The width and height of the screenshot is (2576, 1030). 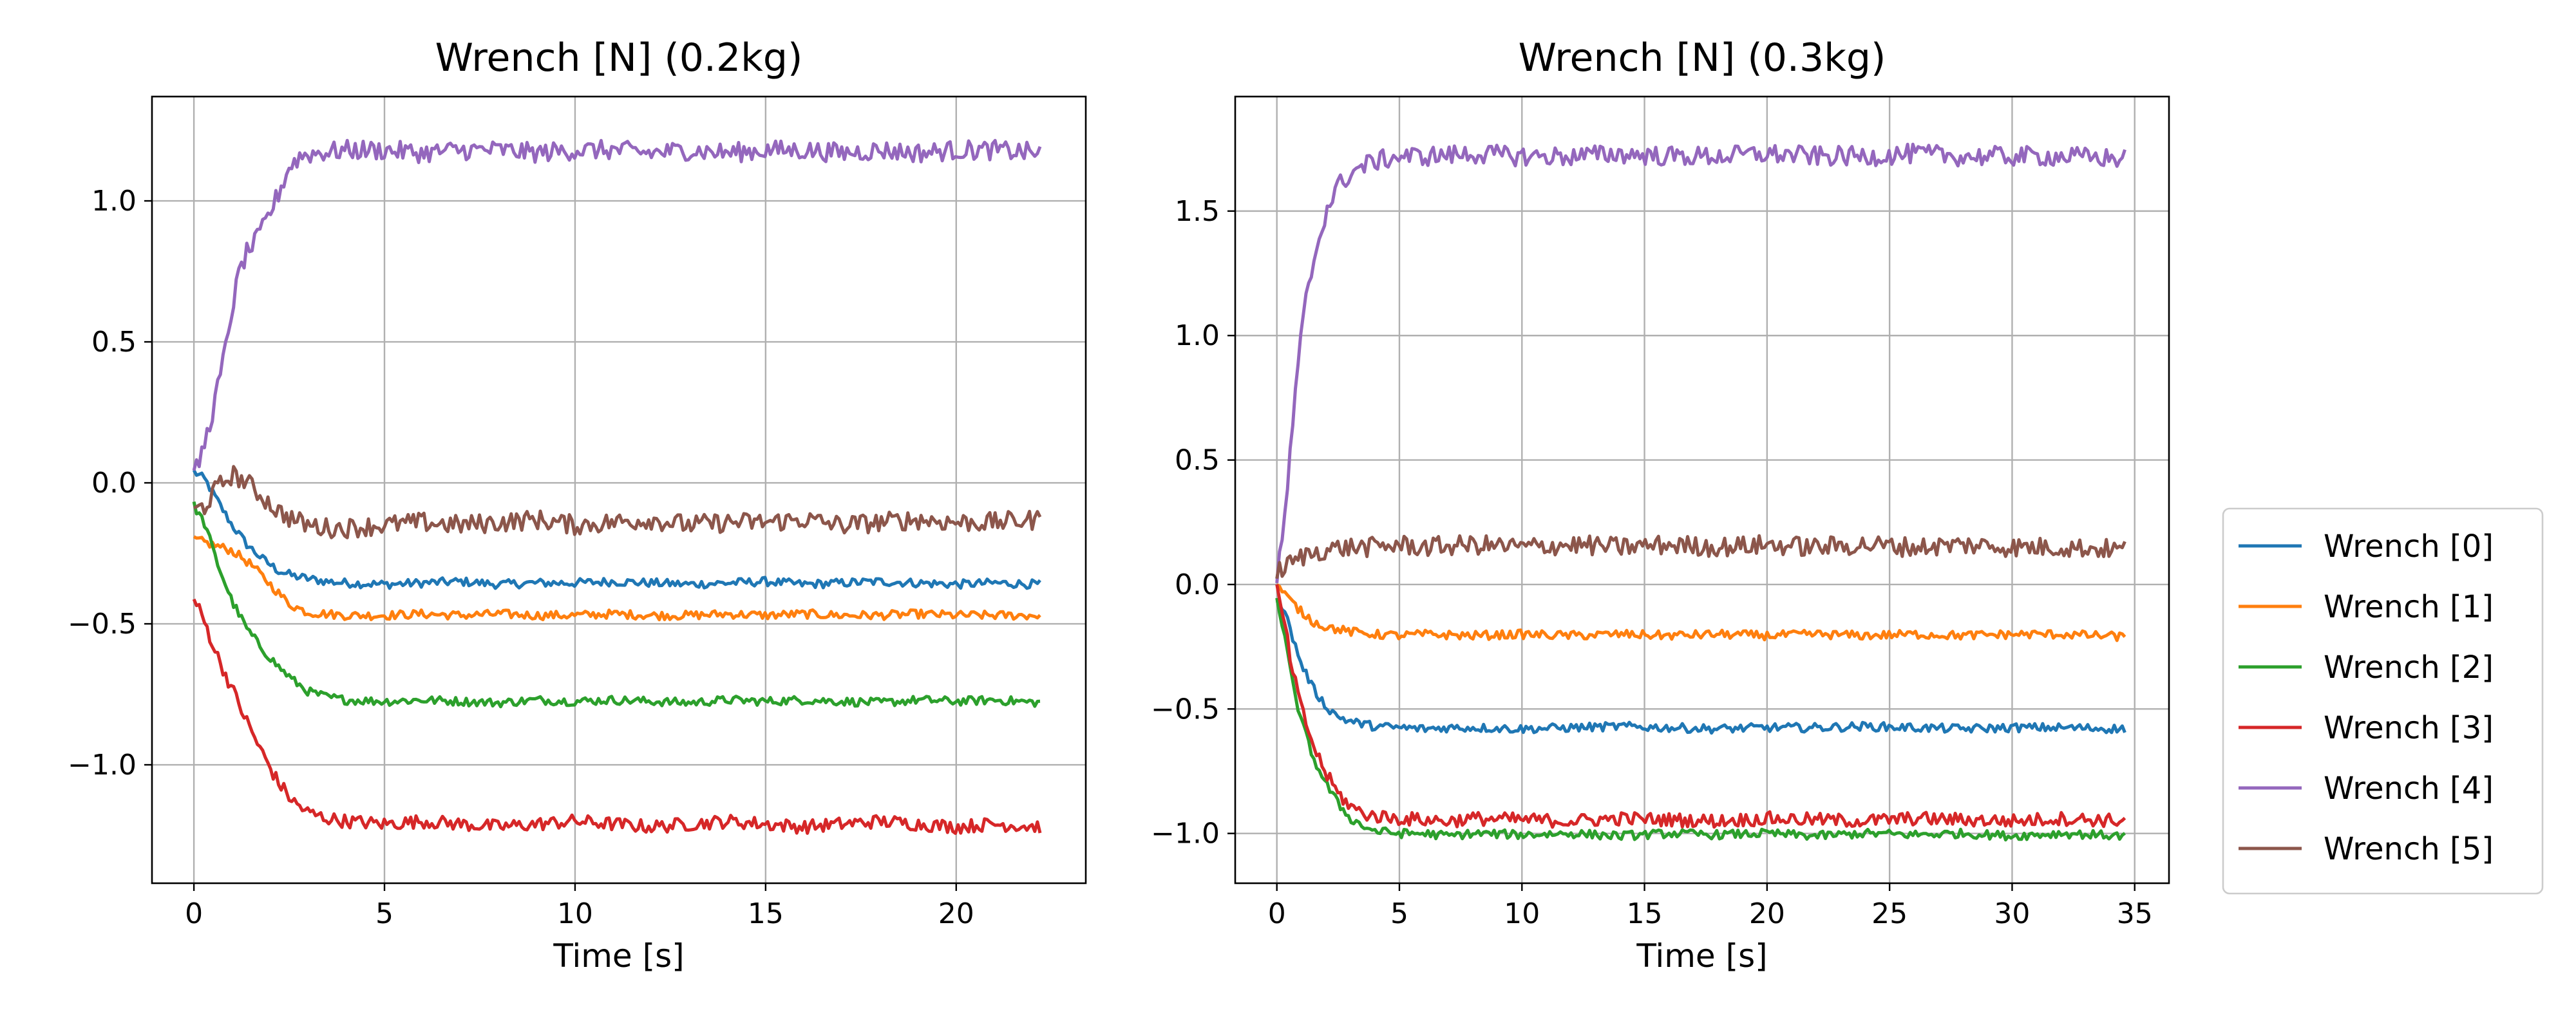 What do you see at coordinates (2409, 668) in the screenshot?
I see `legend-label: Wrench [2]` at bounding box center [2409, 668].